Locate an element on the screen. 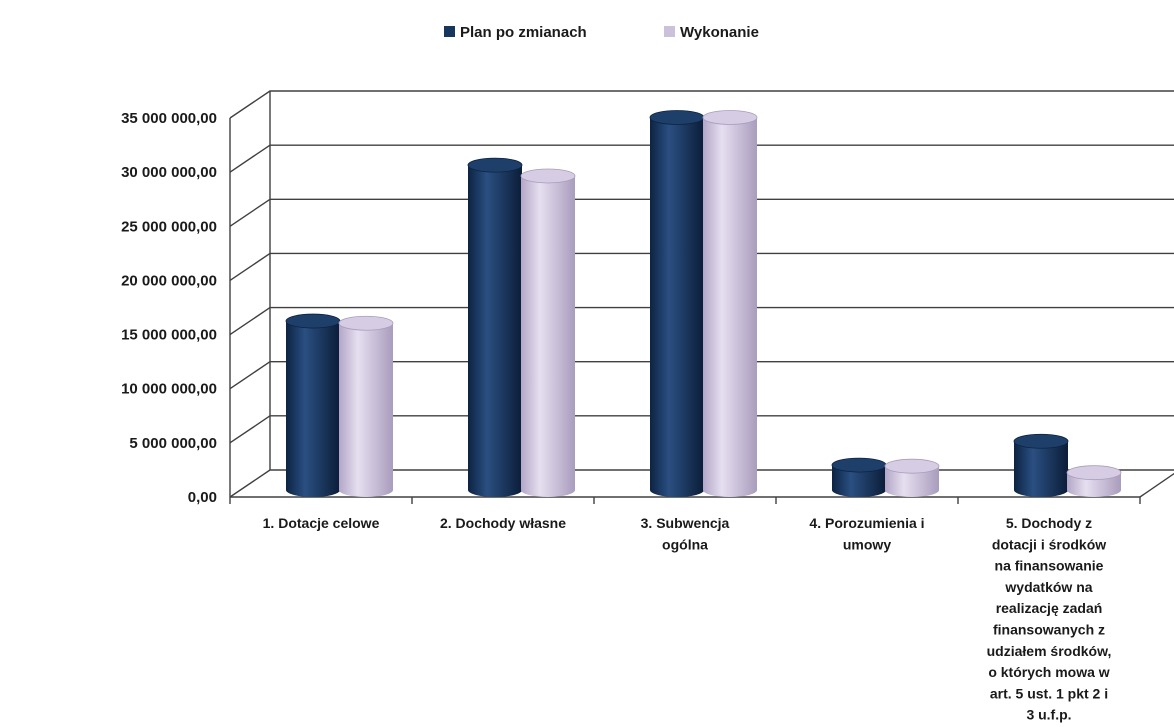 This screenshot has height=727, width=1174. y-tick-label: 30 000 000,00 is located at coordinates (169, 172).